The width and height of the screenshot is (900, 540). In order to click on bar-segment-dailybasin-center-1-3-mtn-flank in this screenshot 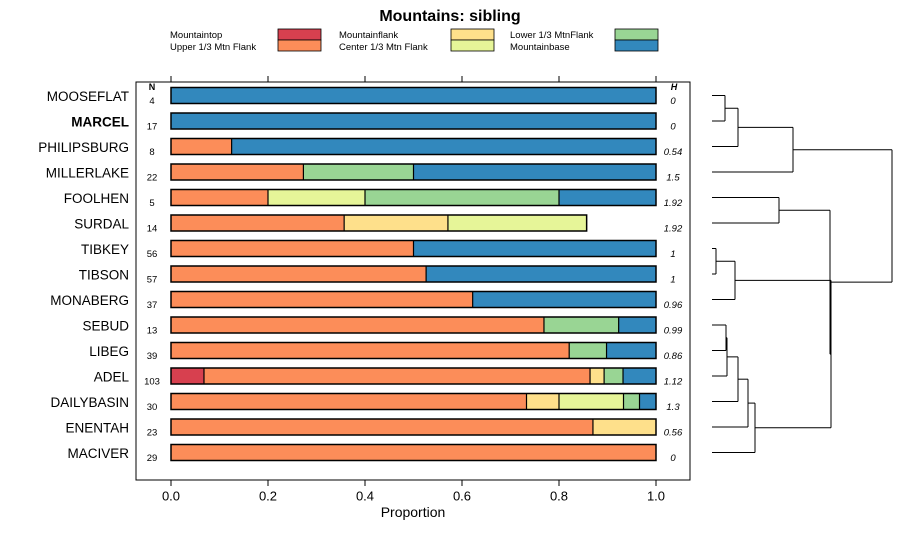, I will do `click(591, 401)`.